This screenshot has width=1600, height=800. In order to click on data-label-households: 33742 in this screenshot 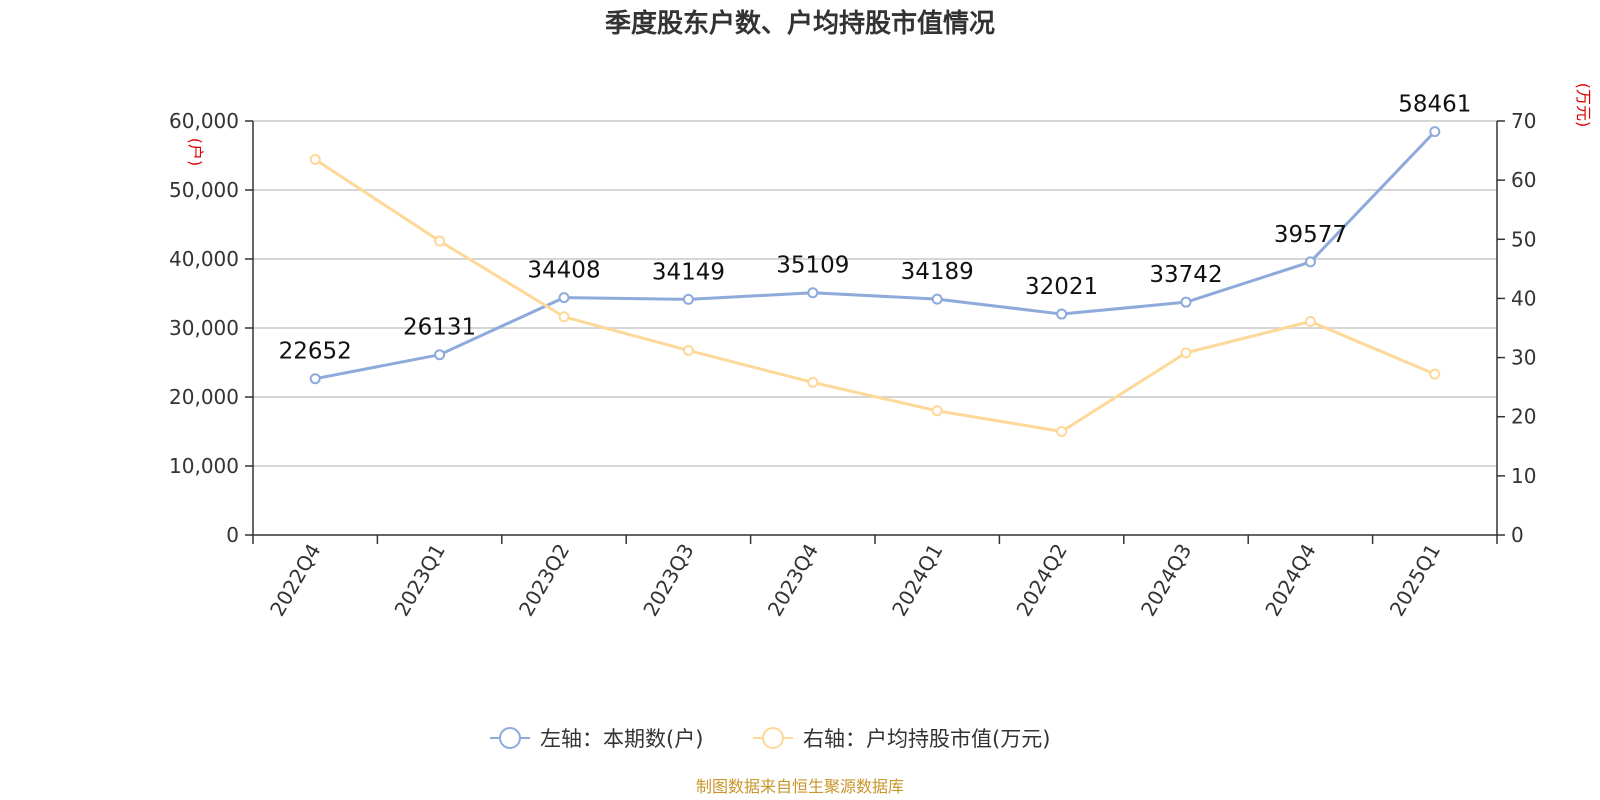, I will do `click(1185, 275)`.